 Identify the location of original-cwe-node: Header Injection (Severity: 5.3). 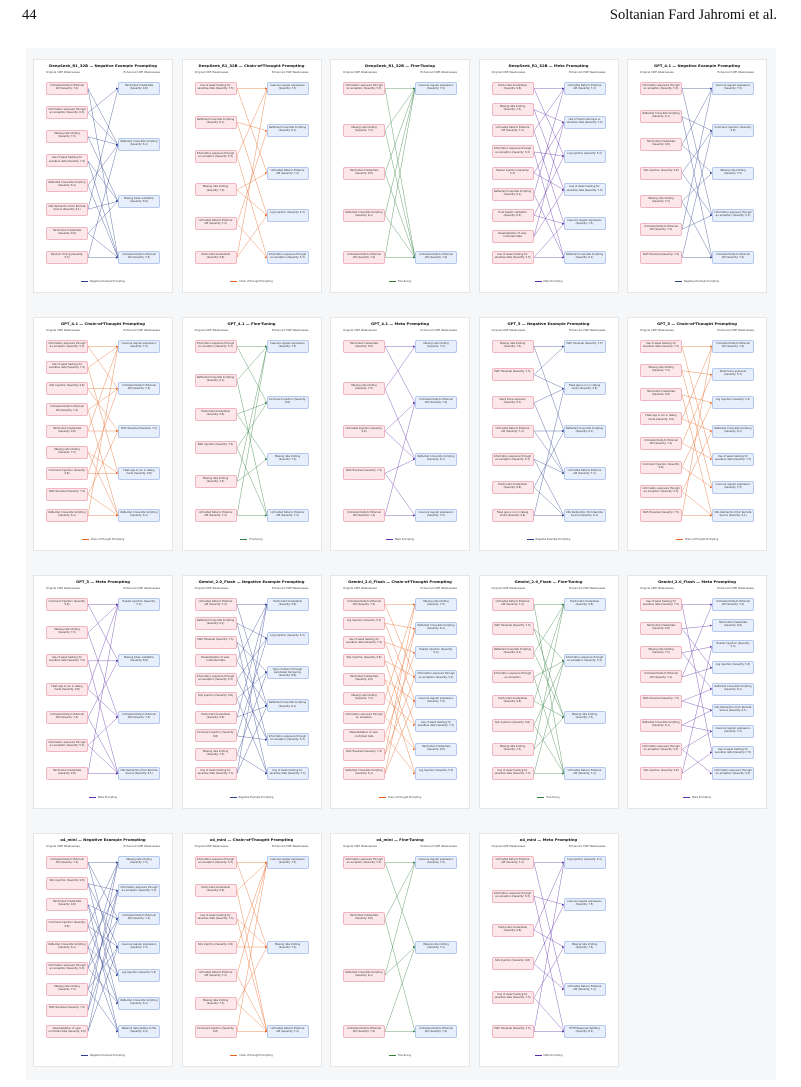
(512, 173).